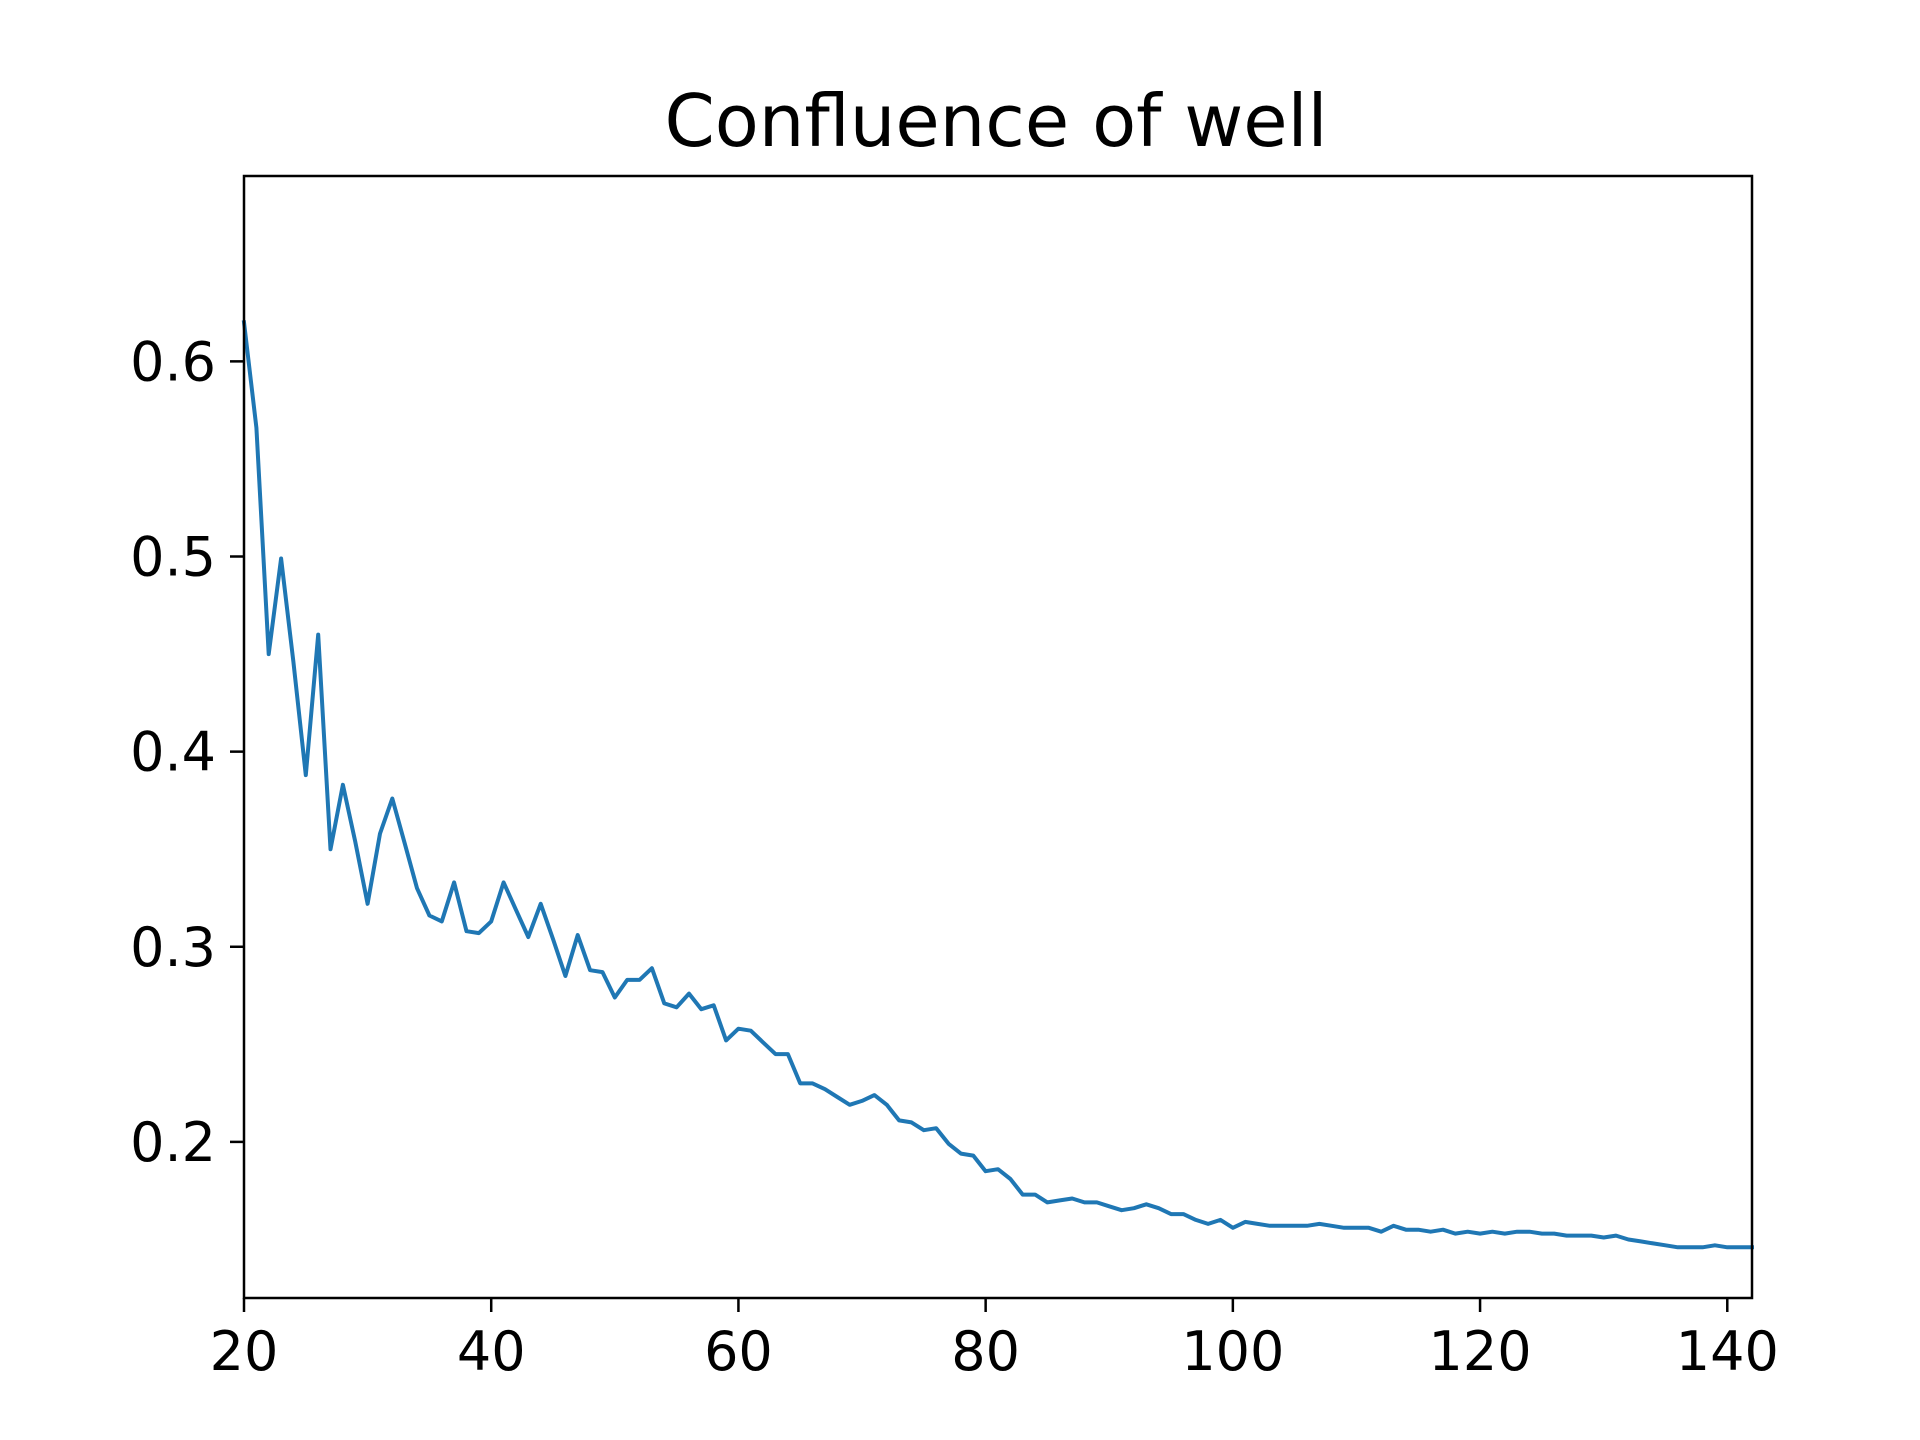  Describe the element at coordinates (491, 1351) in the screenshot. I see `x-tick-label: 40` at that location.